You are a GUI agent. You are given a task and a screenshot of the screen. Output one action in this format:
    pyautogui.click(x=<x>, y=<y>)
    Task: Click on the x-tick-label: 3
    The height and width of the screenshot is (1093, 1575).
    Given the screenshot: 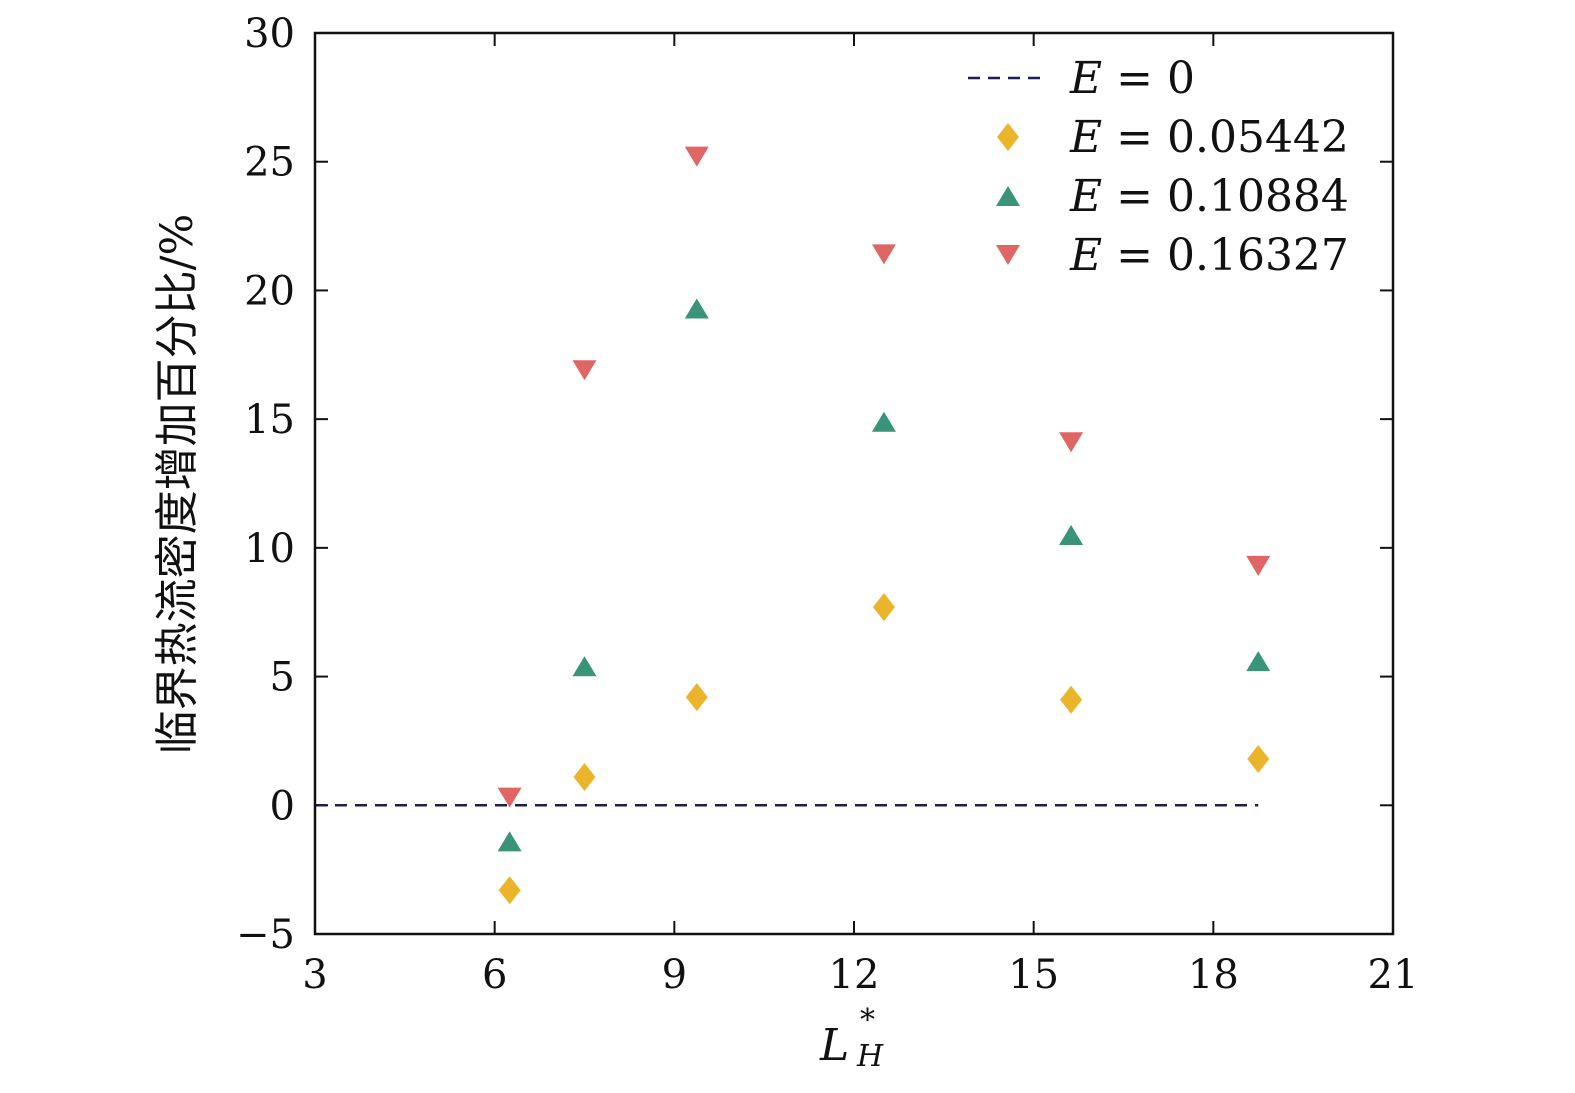 What is the action you would take?
    pyautogui.click(x=314, y=975)
    